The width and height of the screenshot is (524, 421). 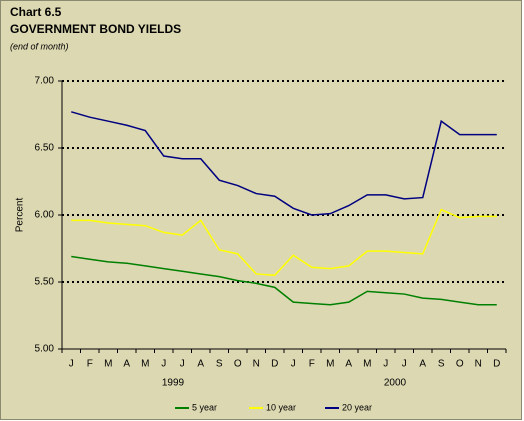 I want to click on chart-number: Chart 6.5, so click(x=36, y=12).